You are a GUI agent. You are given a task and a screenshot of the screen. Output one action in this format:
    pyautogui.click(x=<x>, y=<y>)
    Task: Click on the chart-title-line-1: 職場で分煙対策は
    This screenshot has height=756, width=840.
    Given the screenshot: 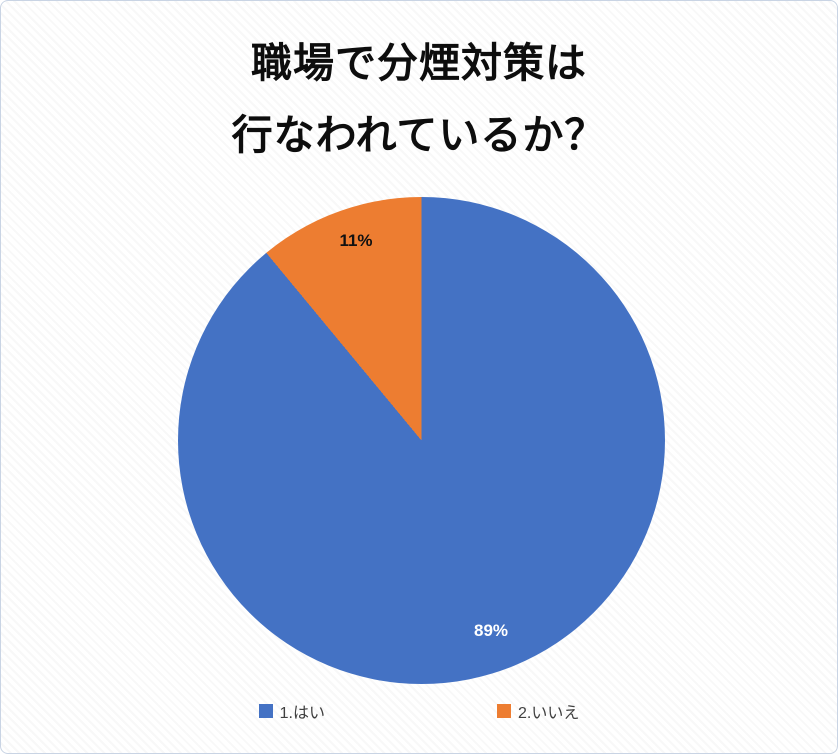 What is the action you would take?
    pyautogui.click(x=419, y=63)
    